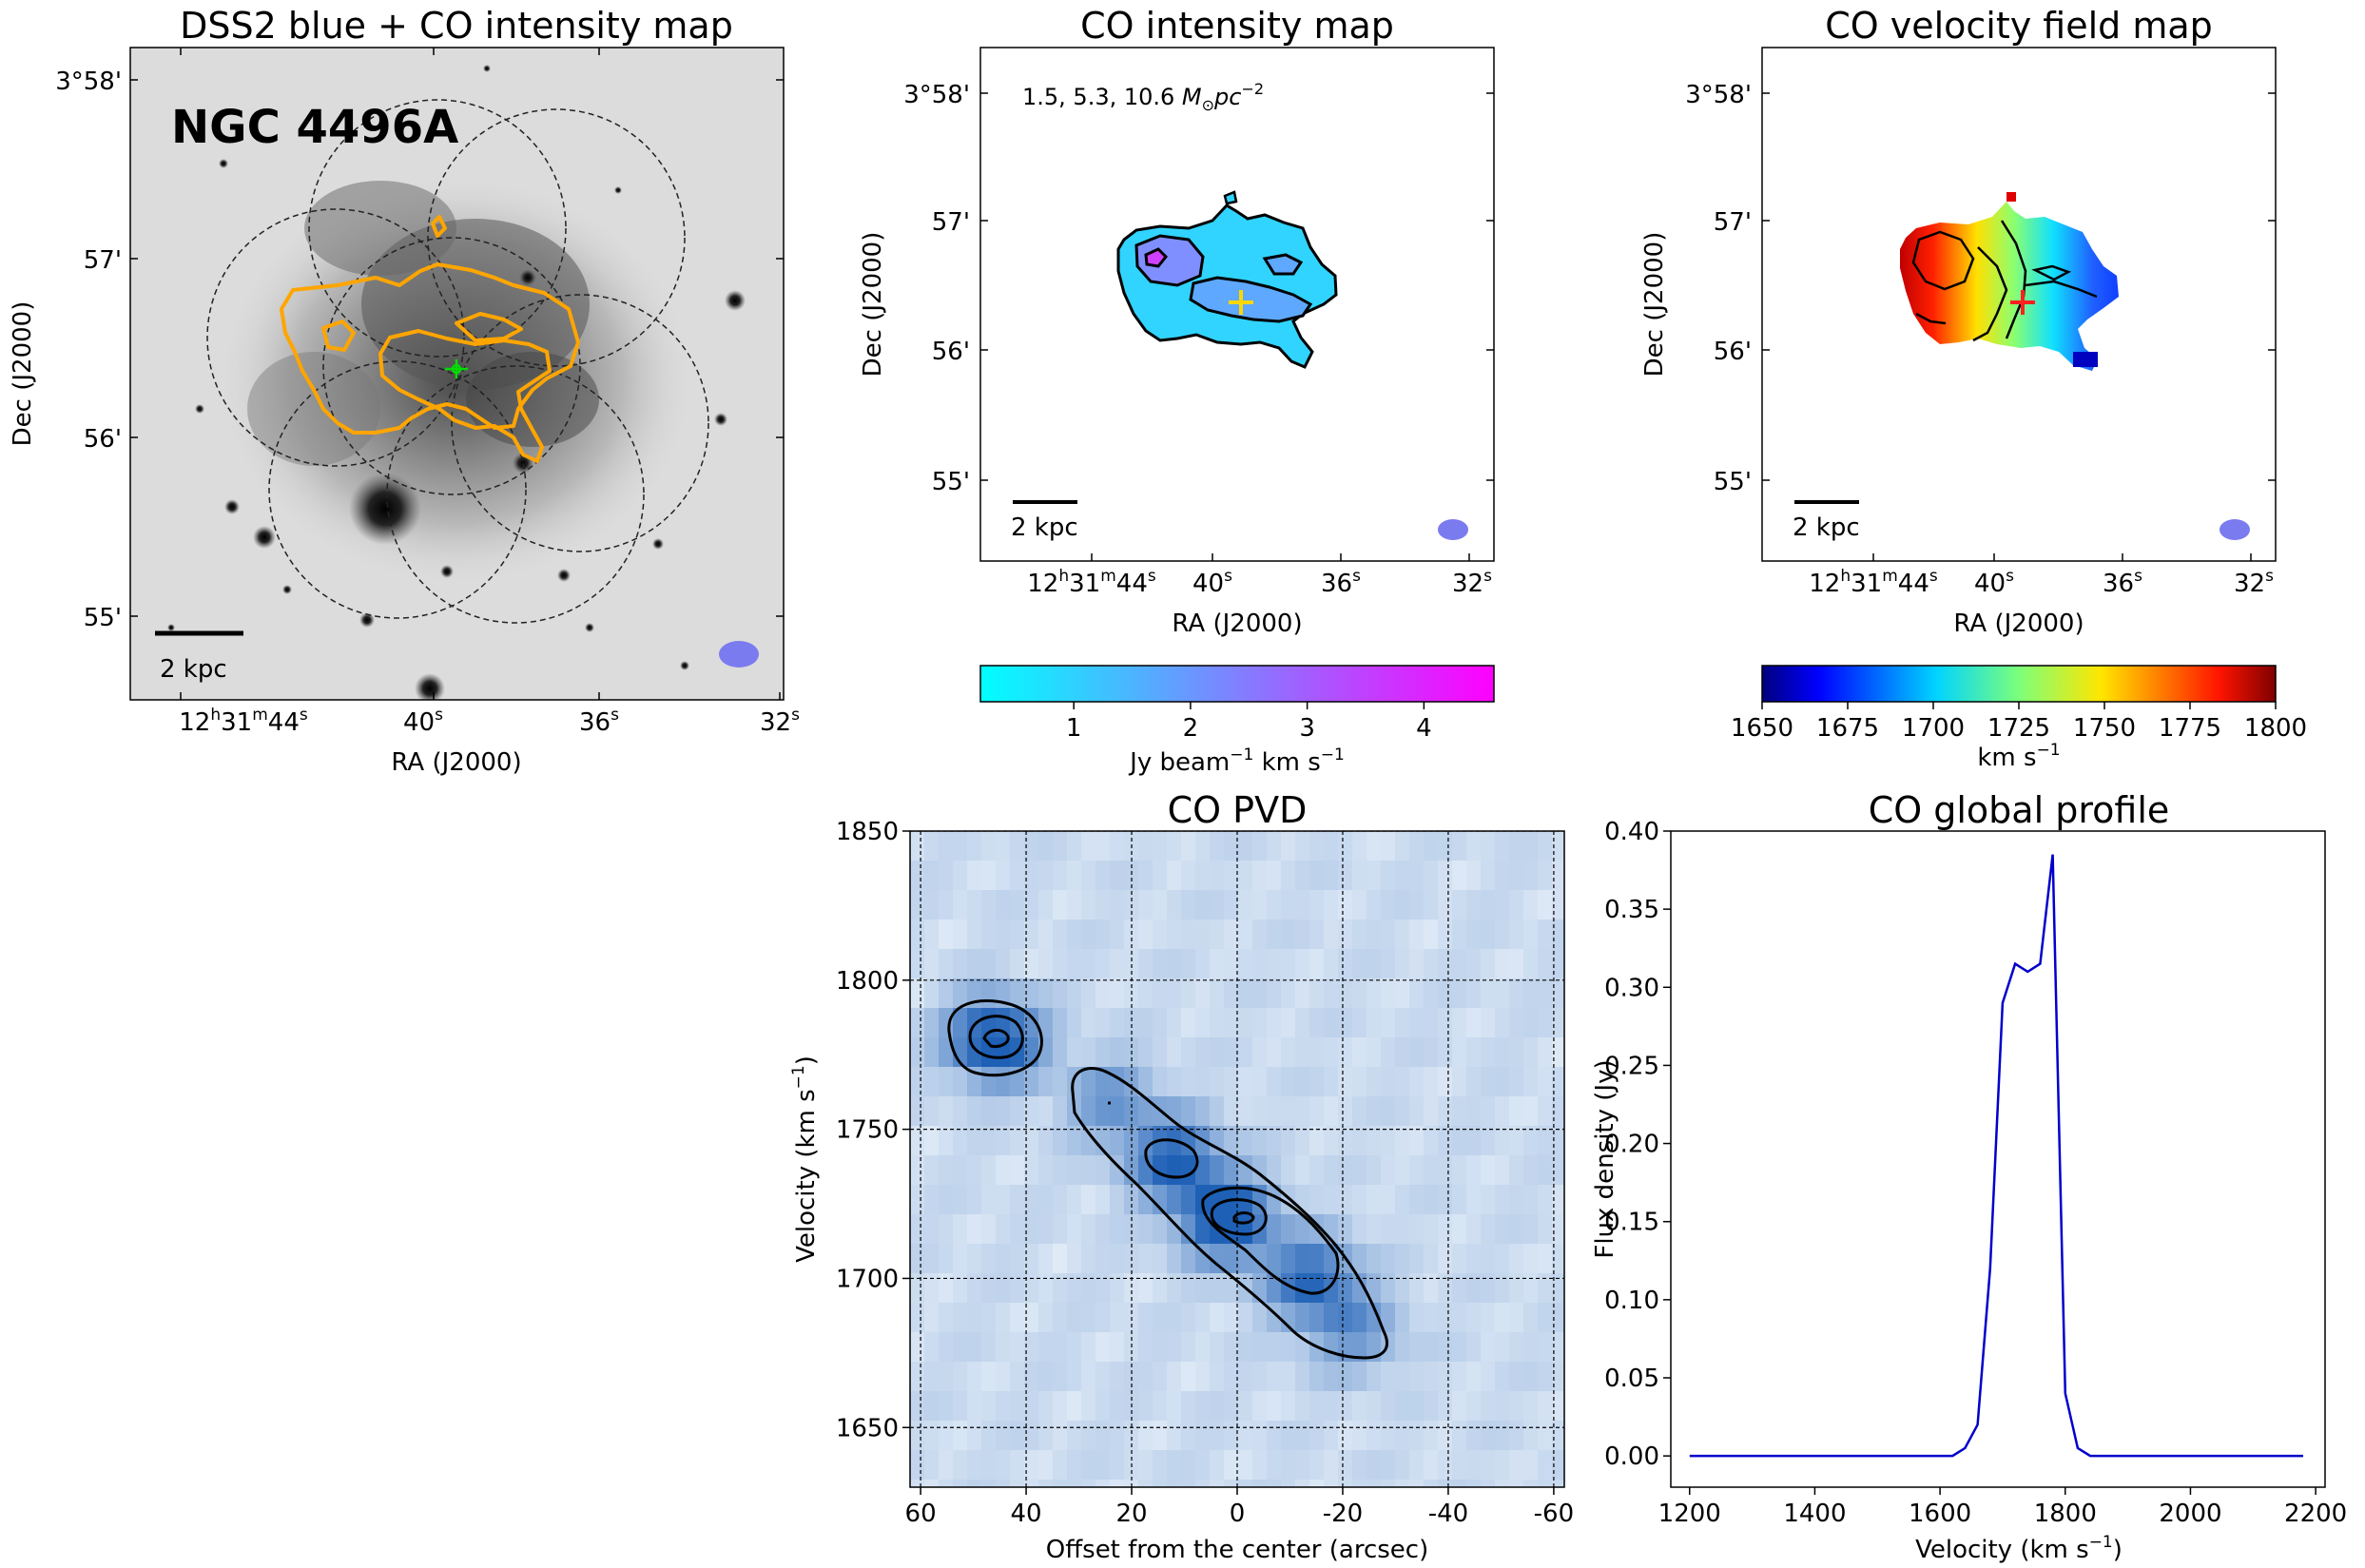  What do you see at coordinates (1237, 1550) in the screenshot?
I see `x-axis-label: Offset from the center (arcsec)` at bounding box center [1237, 1550].